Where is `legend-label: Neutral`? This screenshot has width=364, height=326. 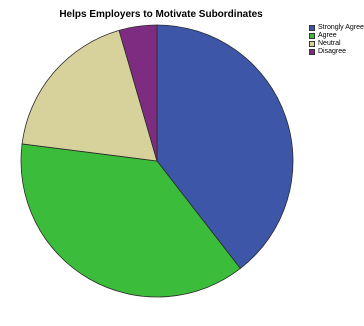
legend-label: Neutral is located at coordinates (329, 43).